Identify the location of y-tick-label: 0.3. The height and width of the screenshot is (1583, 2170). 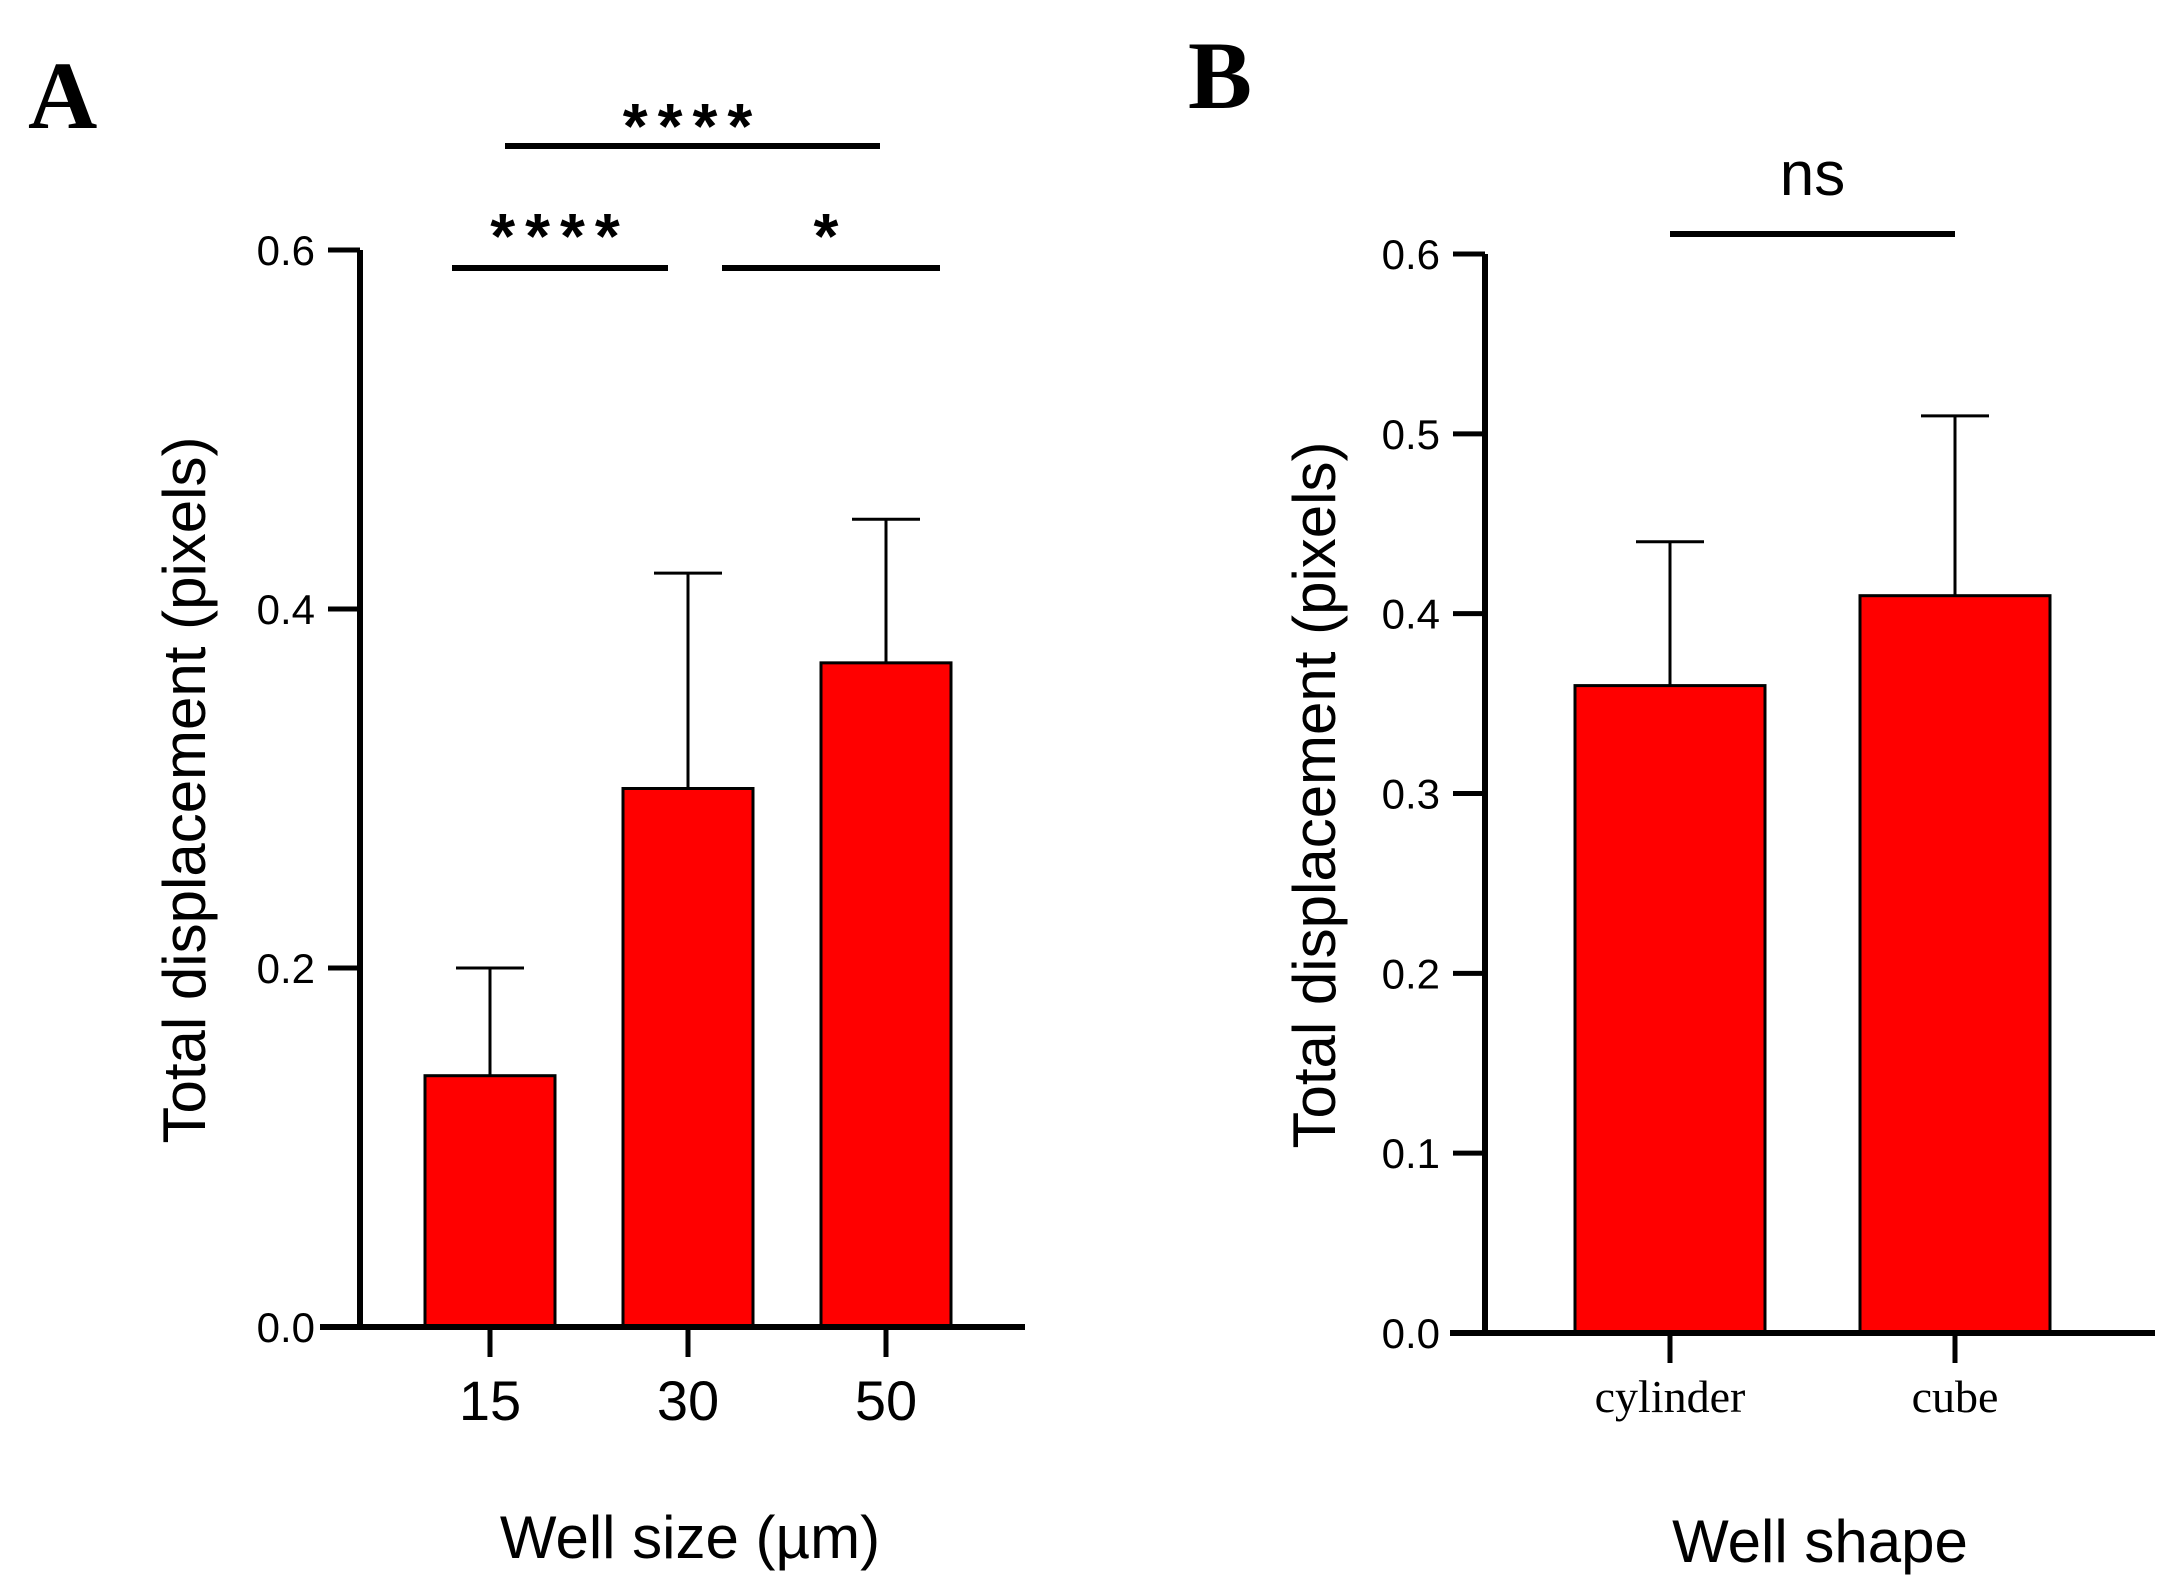
(1411, 794).